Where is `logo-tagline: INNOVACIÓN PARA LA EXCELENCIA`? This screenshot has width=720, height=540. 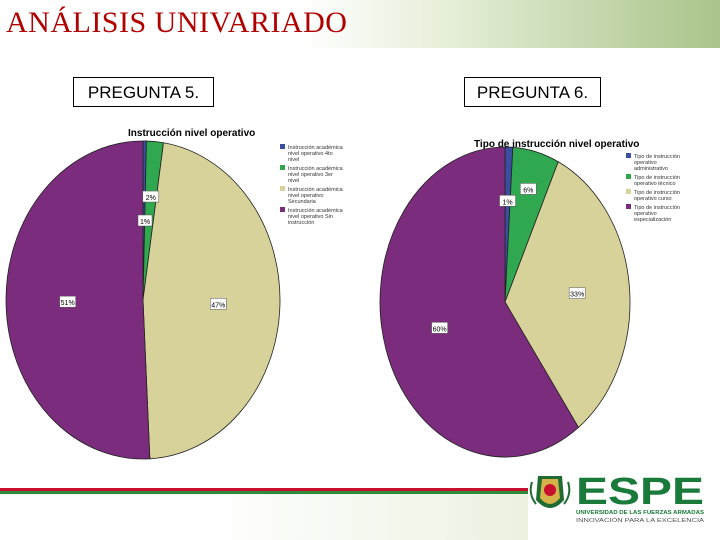
logo-tagline: INNOVACIÓN PARA LA EXCELENCIA is located at coordinates (640, 520).